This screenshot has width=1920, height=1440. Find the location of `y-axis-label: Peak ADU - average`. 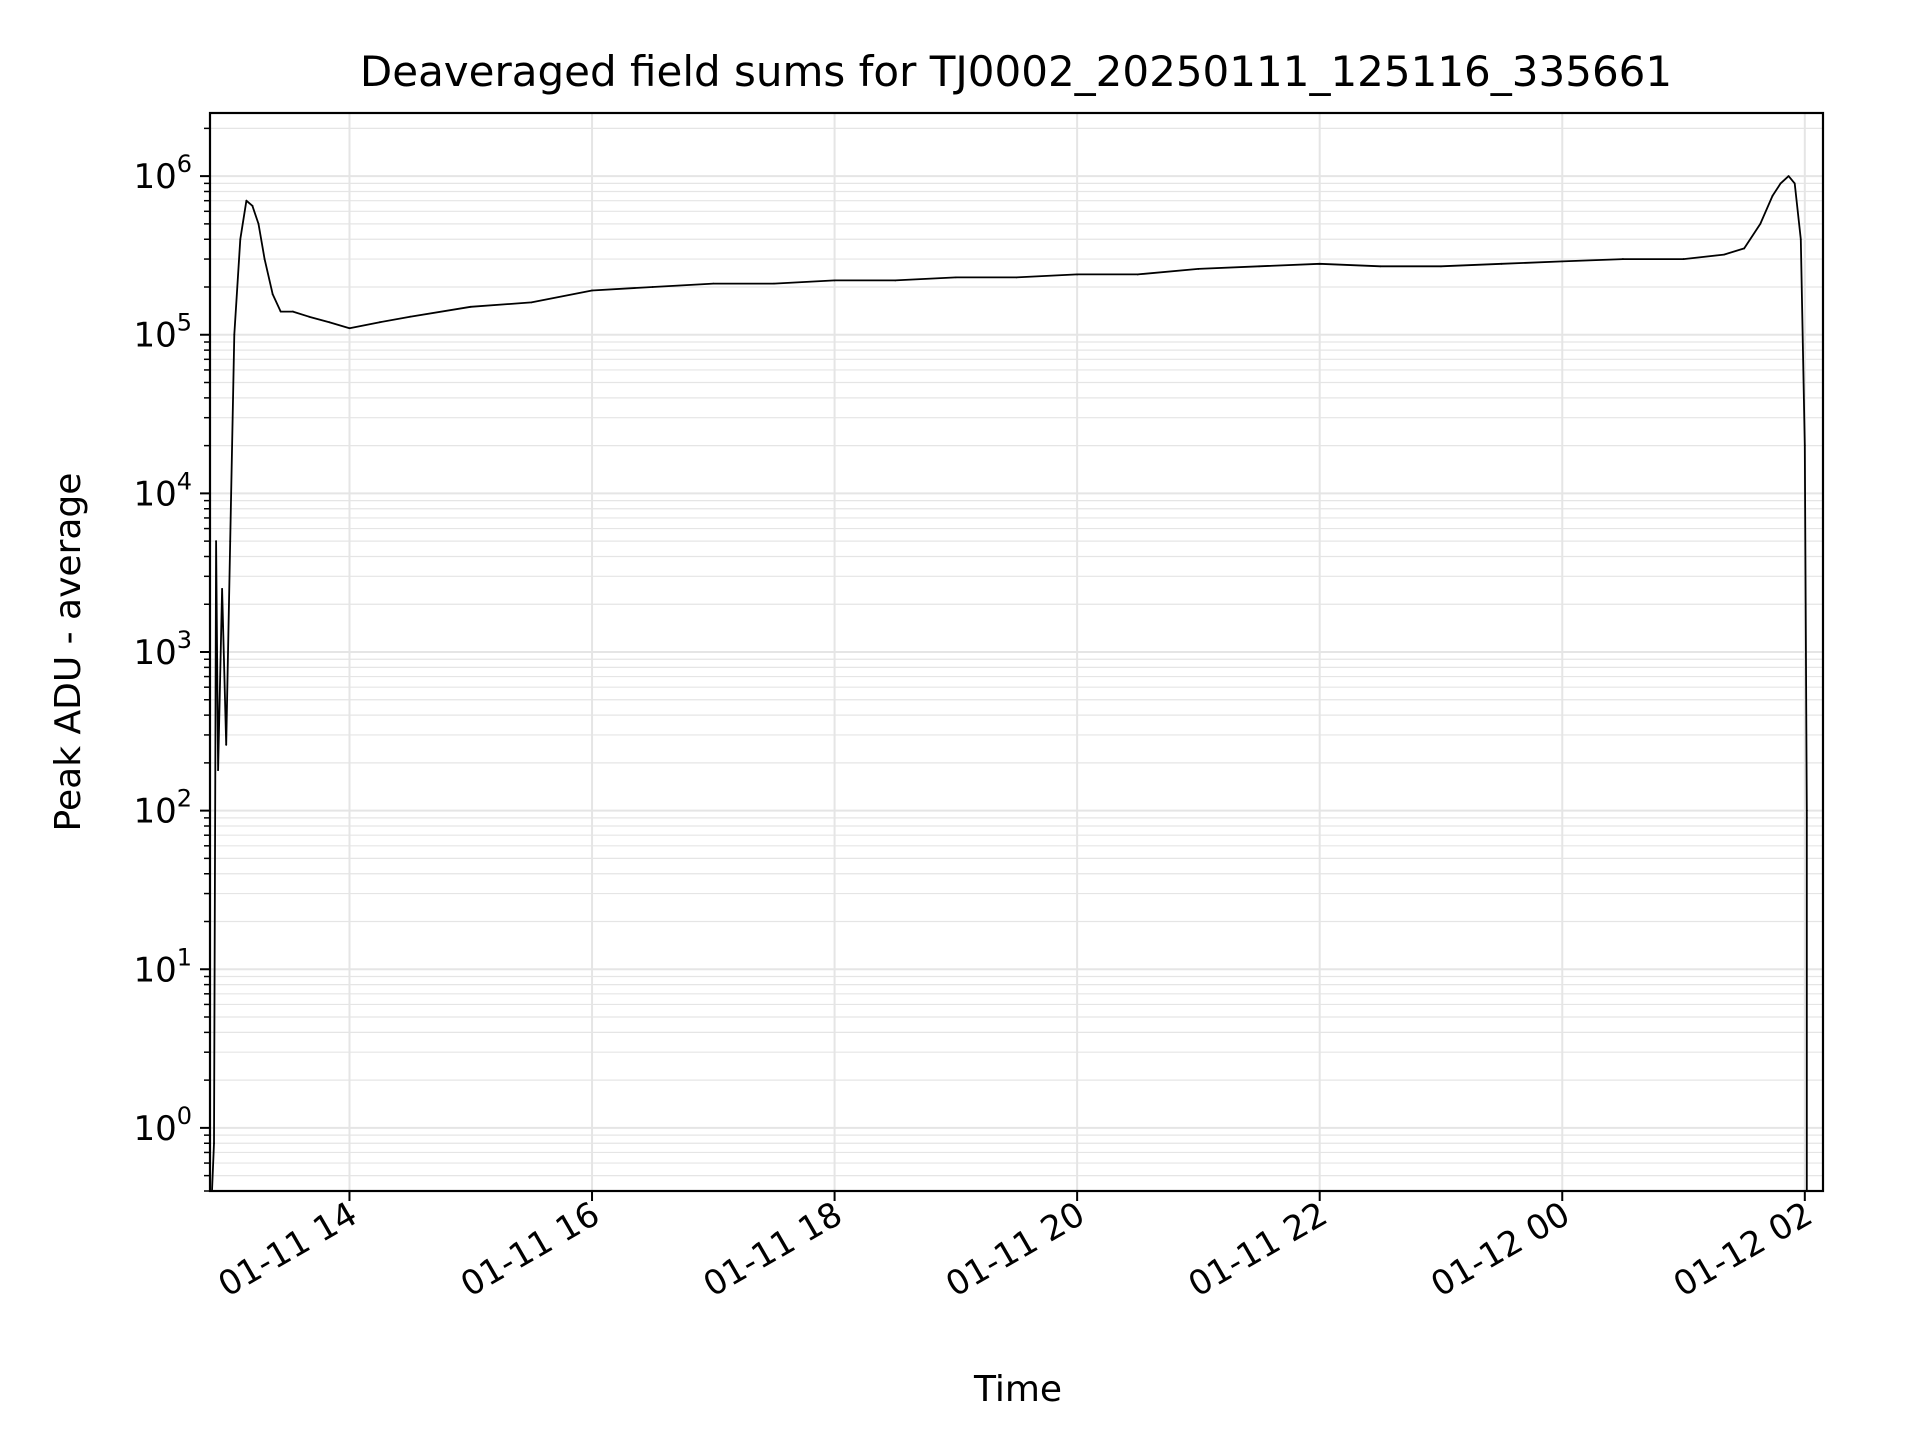

y-axis-label: Peak ADU - average is located at coordinates (68, 652).